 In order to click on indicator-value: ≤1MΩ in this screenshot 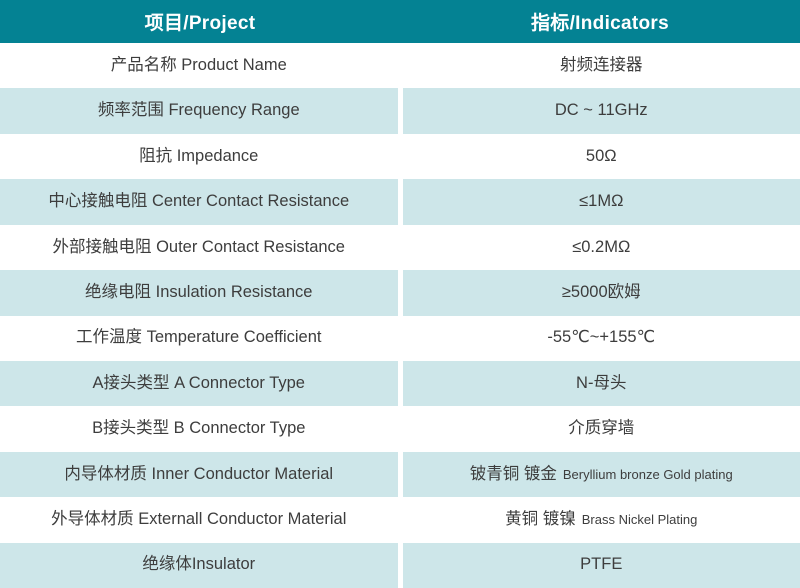, I will do `click(601, 201)`.